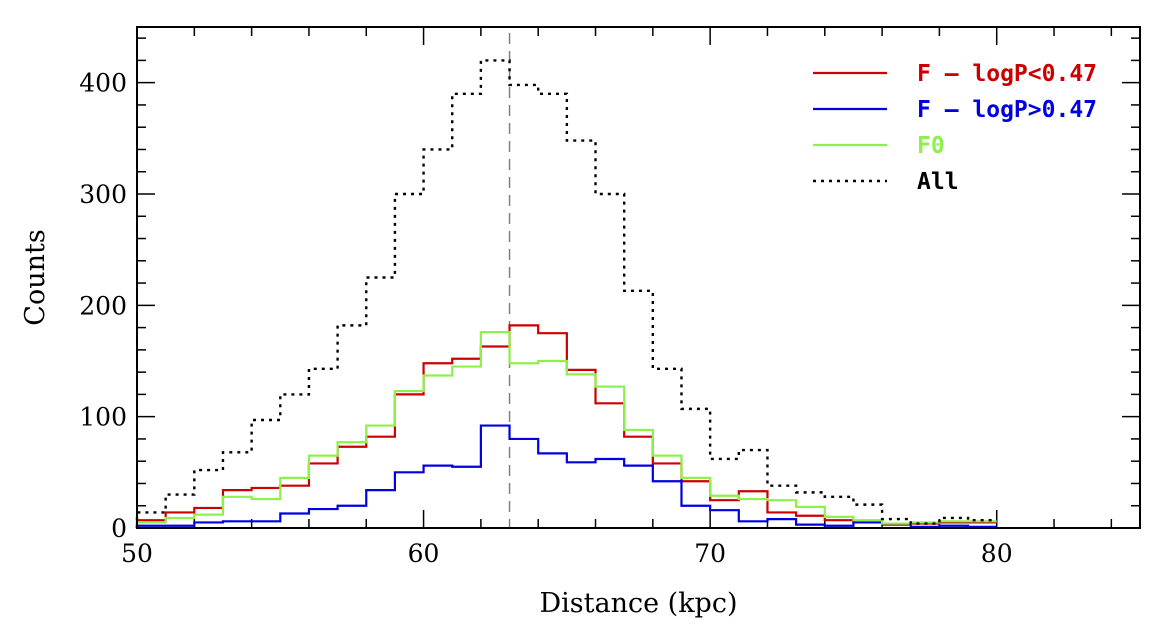 The image size is (1174, 632). I want to click on x-axis-title: Distance (kpc), so click(639, 603).